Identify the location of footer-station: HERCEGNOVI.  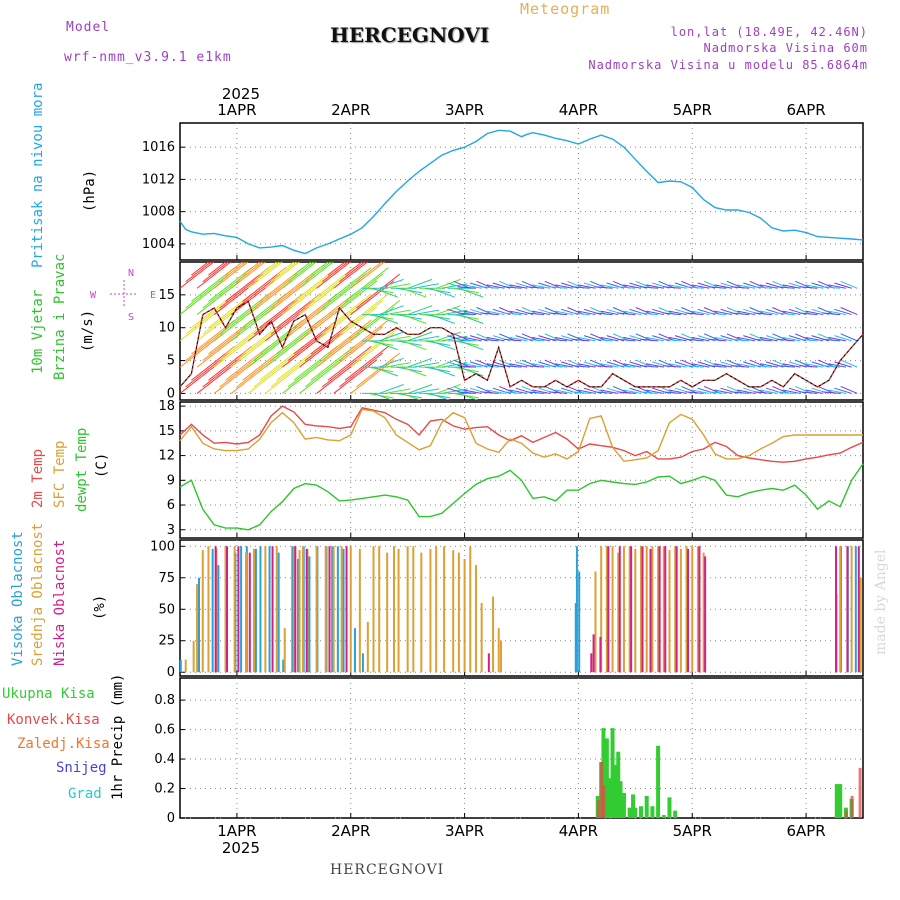
(387, 870).